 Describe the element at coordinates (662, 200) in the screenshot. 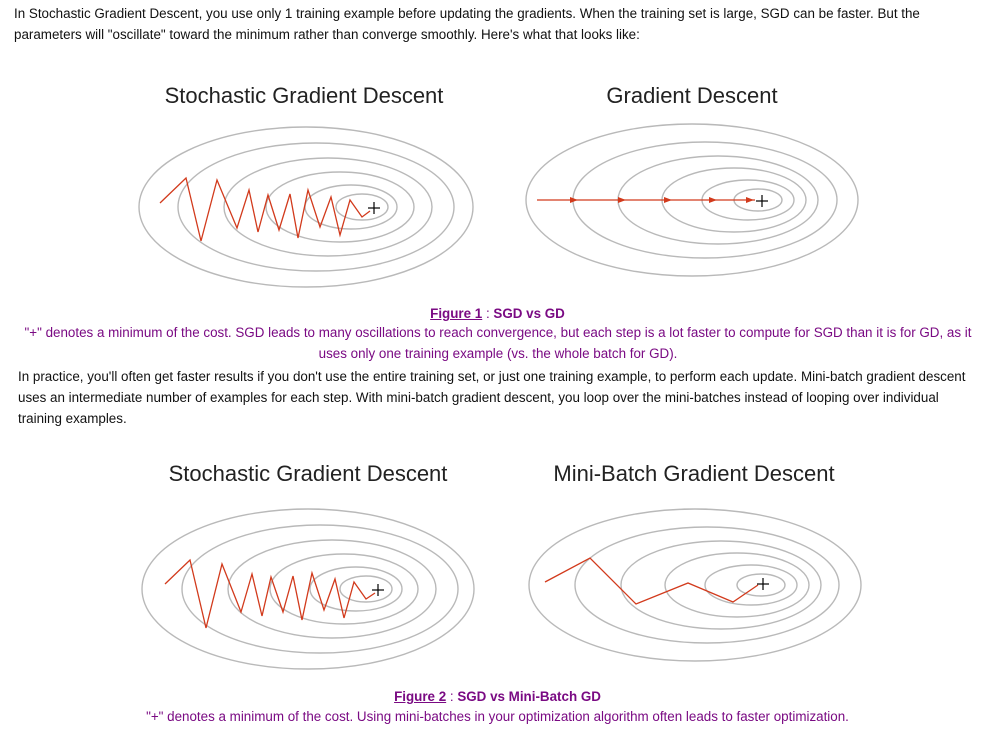

I see `gd-arrowheads` at that location.